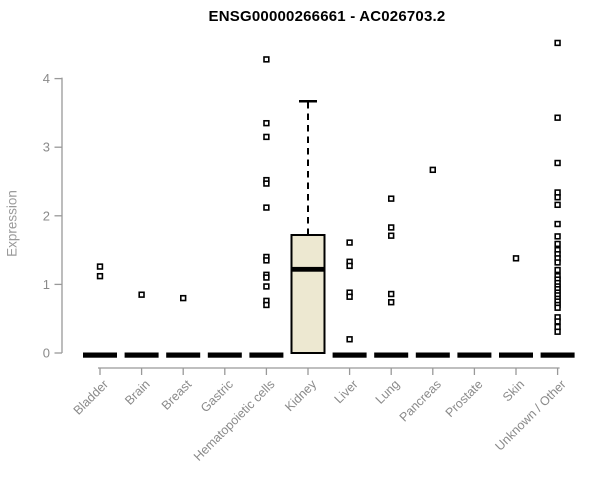  I want to click on x-category-label: Brain, so click(137, 392).